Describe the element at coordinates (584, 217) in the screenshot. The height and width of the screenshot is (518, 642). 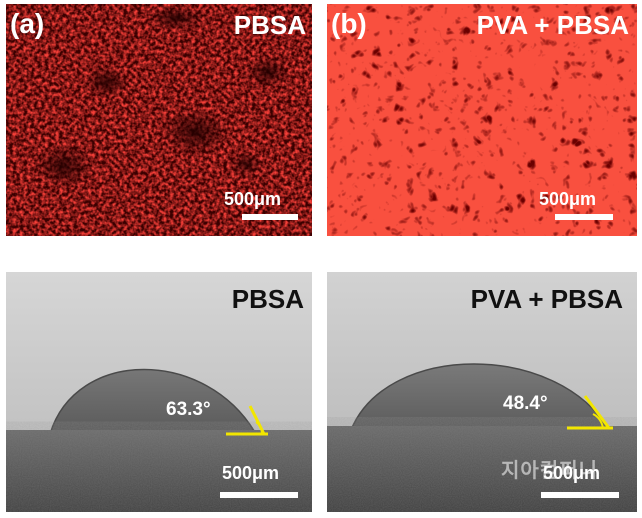
I see `scale-bar-b` at that location.